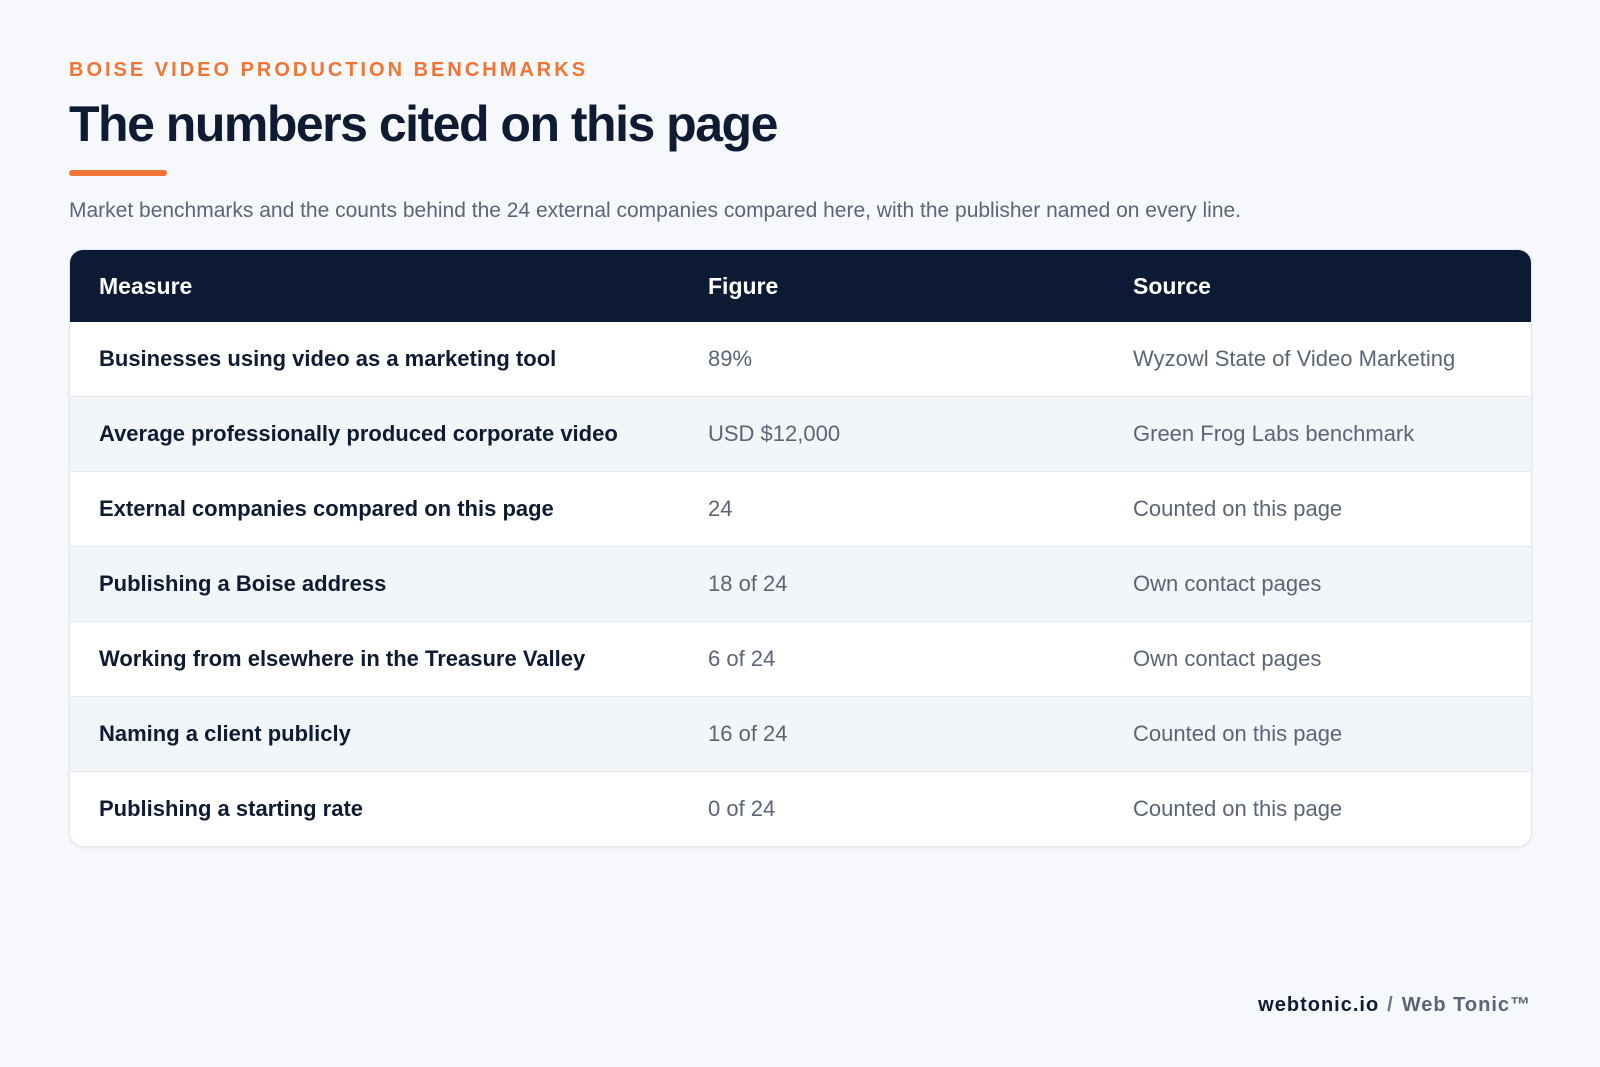  Describe the element at coordinates (1317, 434) in the screenshot. I see `source-cell: Green Frog Labs benchmark` at that location.